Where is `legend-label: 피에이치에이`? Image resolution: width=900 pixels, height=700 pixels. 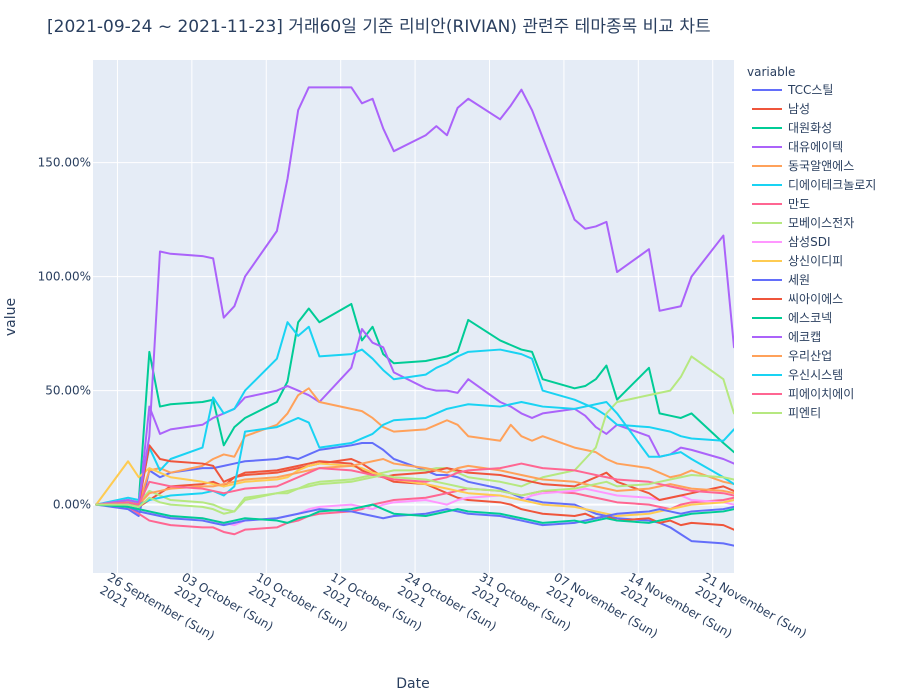
legend-label: 피에이치에이 is located at coordinates (821, 394).